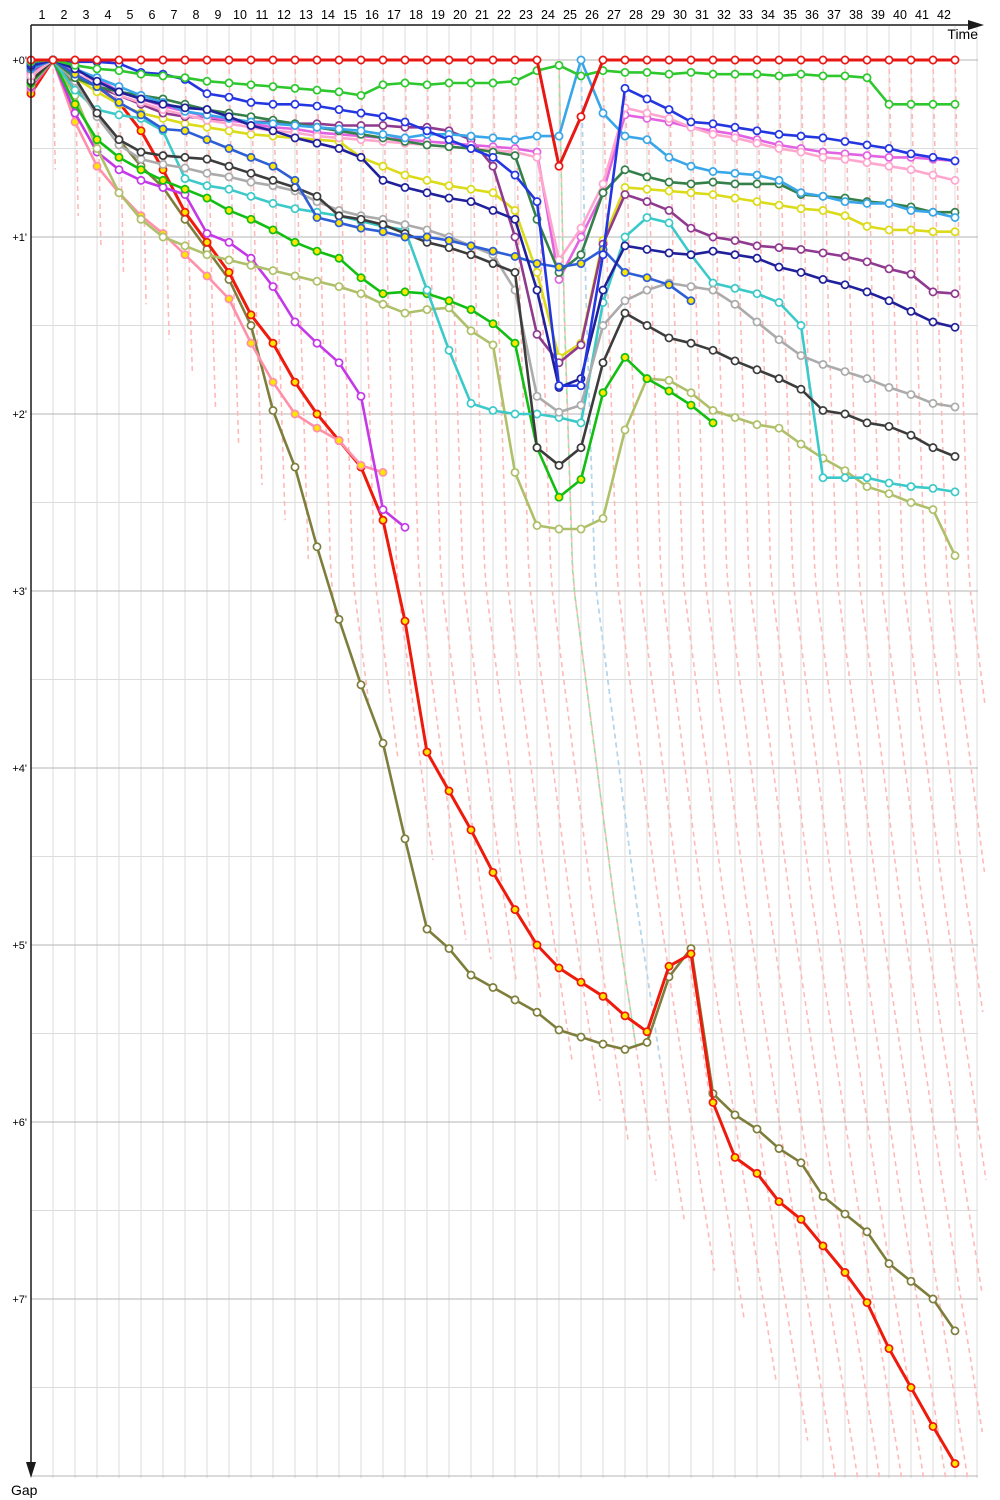 This screenshot has width=1000, height=1500. Describe the element at coordinates (680, 15) in the screenshot. I see `x-tick-label: 30` at that location.